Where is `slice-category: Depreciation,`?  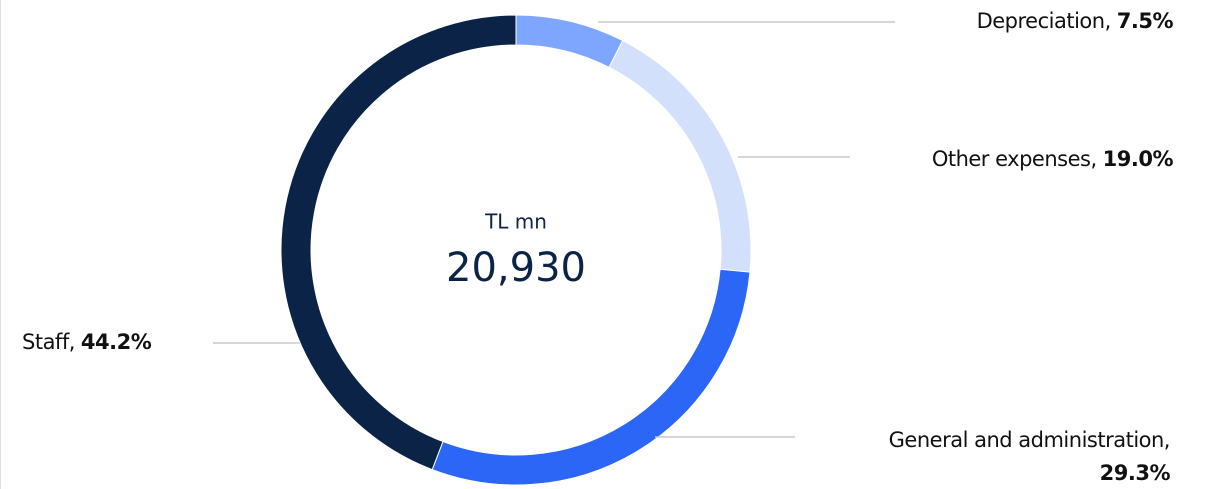
slice-category: Depreciation, is located at coordinates (1044, 21).